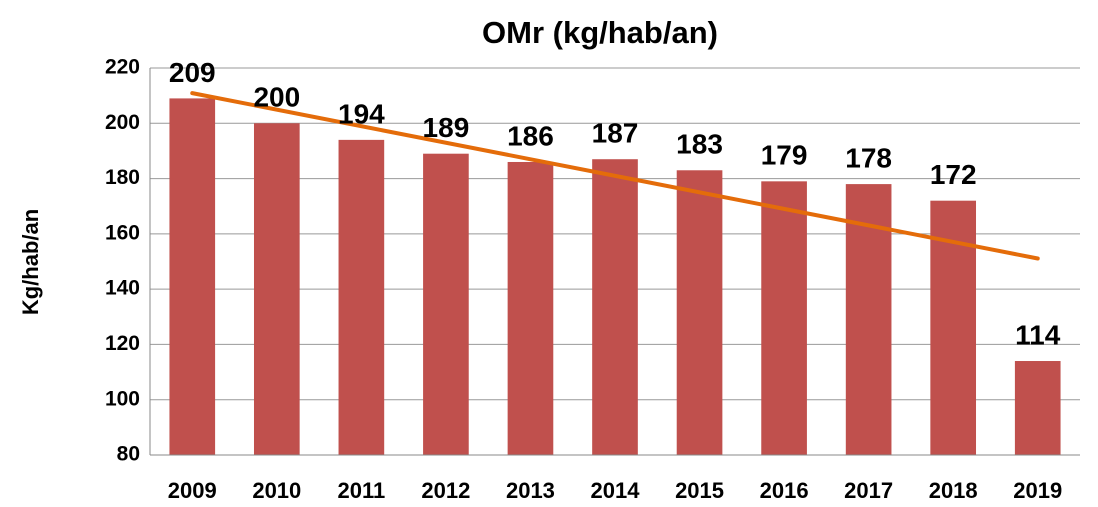  What do you see at coordinates (128, 454) in the screenshot?
I see `y-tick-label: 80` at bounding box center [128, 454].